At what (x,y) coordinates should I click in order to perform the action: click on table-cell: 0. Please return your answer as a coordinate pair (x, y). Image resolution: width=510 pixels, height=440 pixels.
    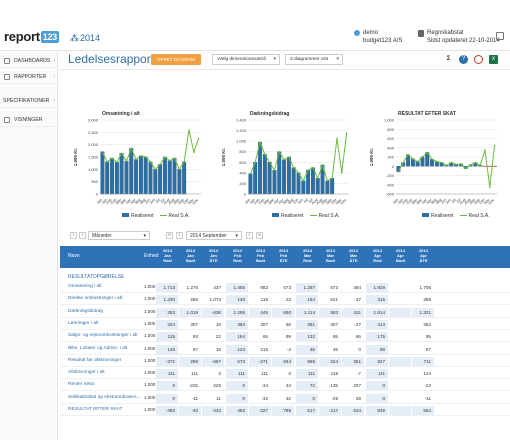
    Looking at the image, I should click on (377, 386).